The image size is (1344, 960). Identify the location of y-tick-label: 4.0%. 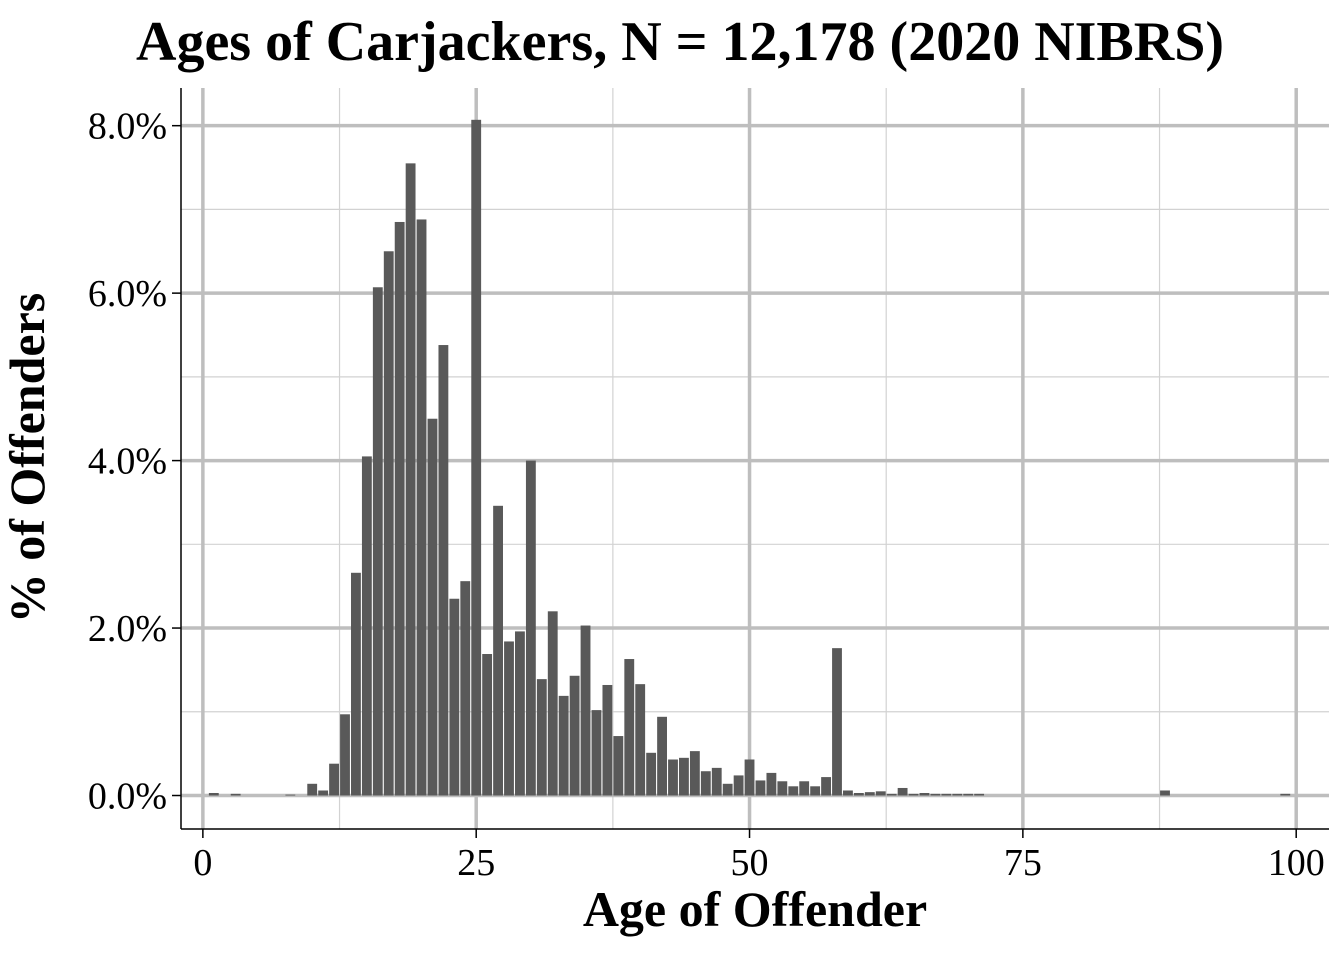
(127, 462).